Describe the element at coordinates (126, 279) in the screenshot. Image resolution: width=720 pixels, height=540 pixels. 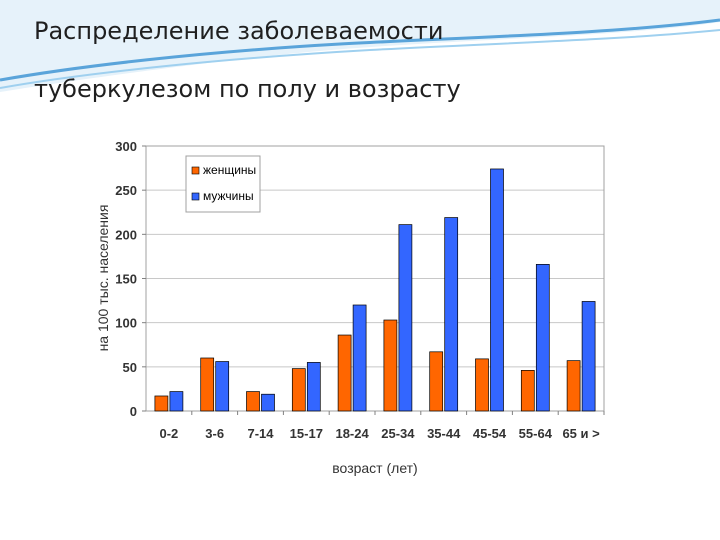
I see `y-tick-label: 150` at that location.